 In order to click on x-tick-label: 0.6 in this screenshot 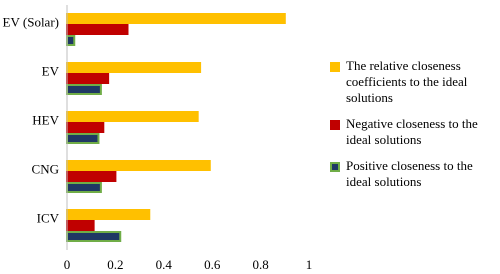, I will do `click(212, 264)`.